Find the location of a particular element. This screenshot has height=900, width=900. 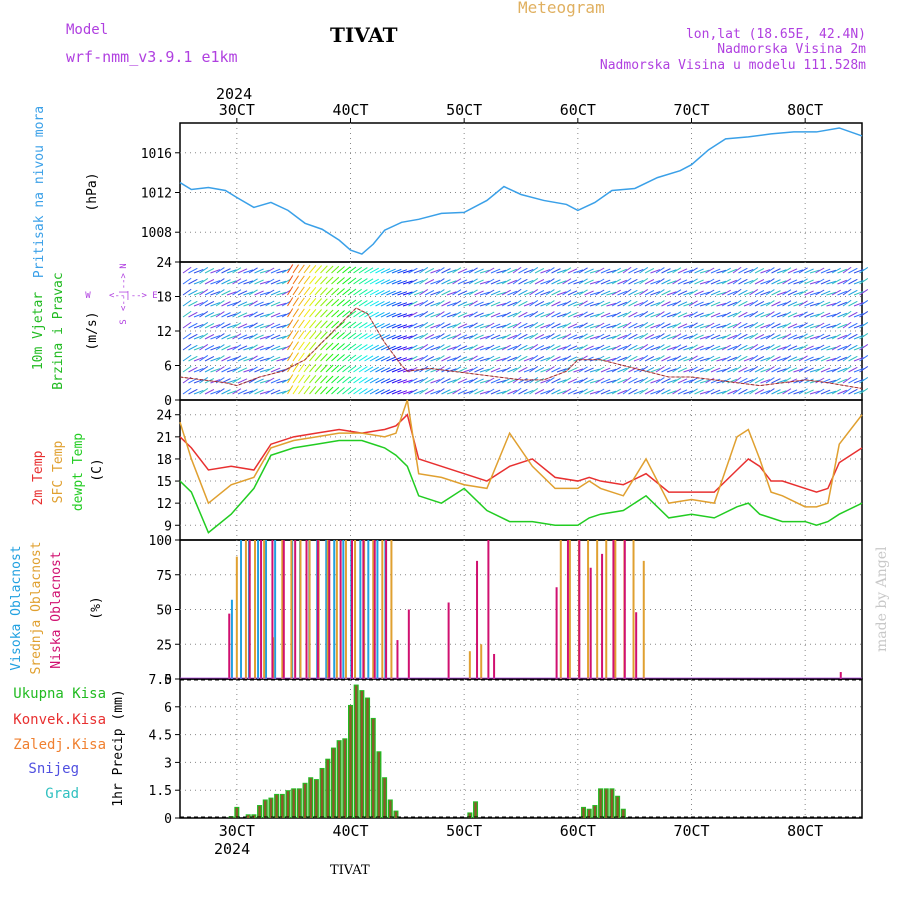

y-tick-label: 15 is located at coordinates (164, 482).